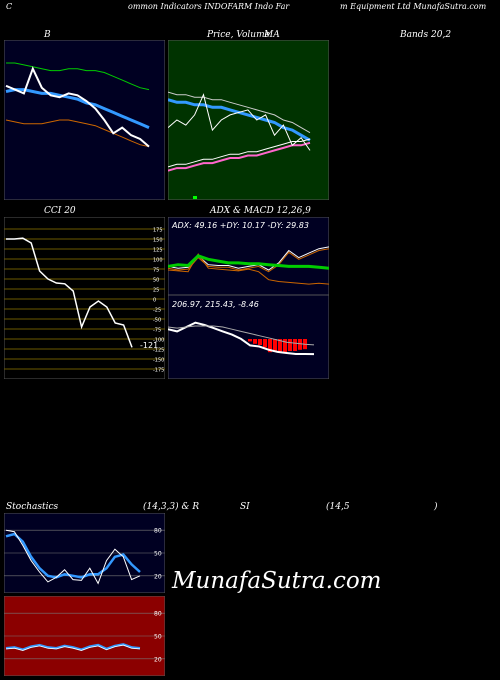  I want to click on watermark: MunafaSutra.com, so click(277, 581).